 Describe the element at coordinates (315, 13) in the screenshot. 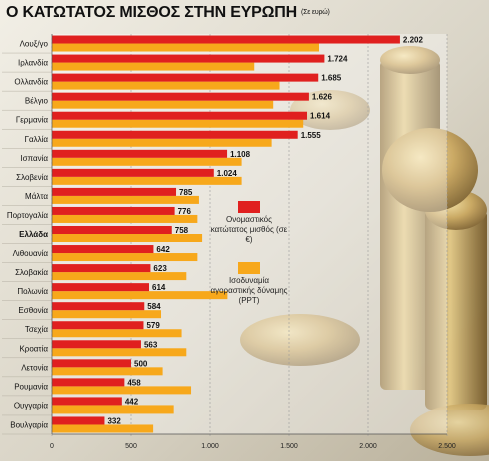

I see `chart-subtitle: (Σε ευρώ)` at that location.